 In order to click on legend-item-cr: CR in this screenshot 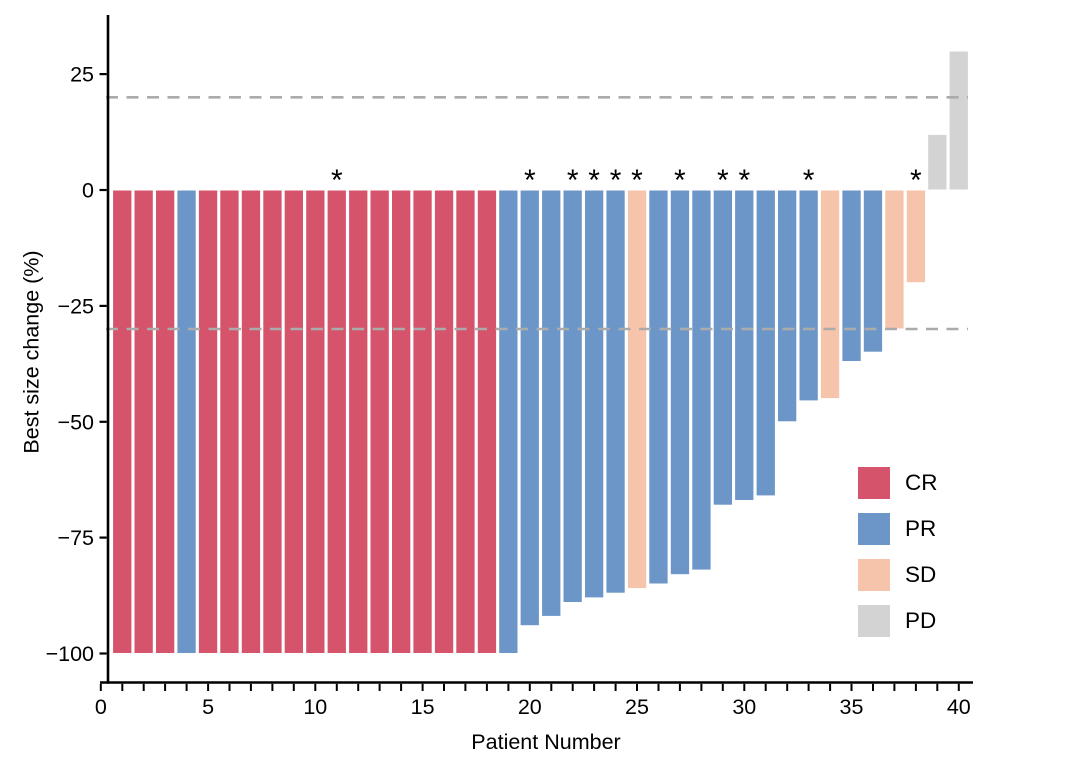, I will do `click(898, 483)`.